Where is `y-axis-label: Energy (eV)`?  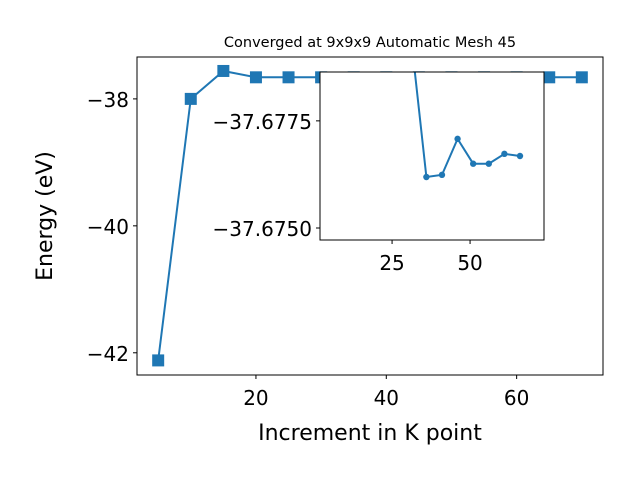
y-axis-label: Energy (eV) is located at coordinates (45, 216).